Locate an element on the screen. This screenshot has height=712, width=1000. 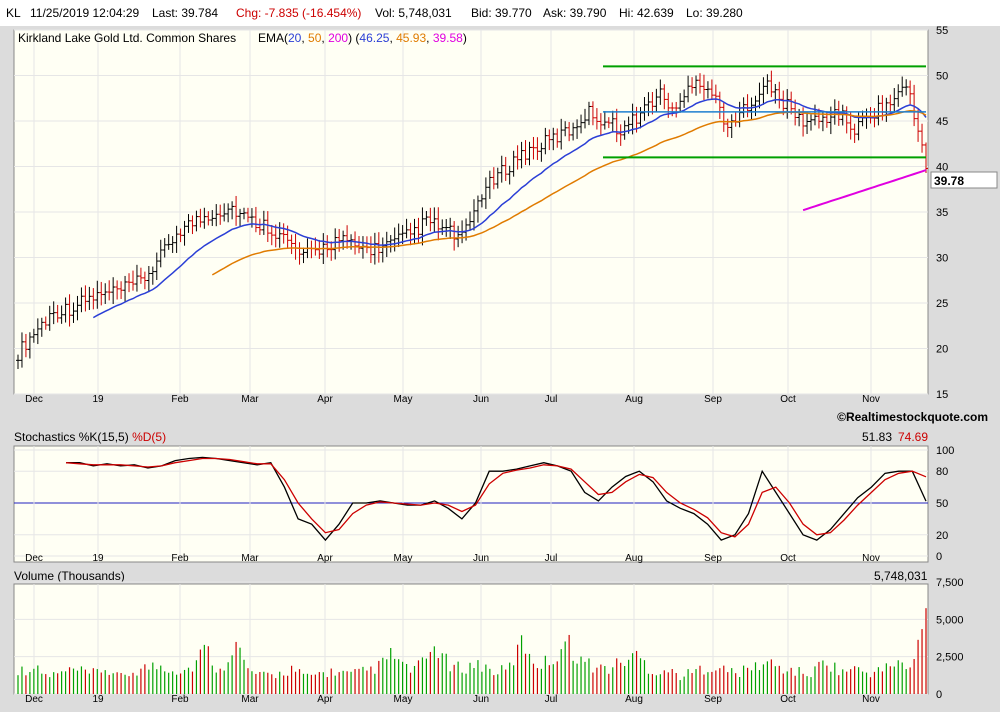
change: Chg: -7.835 (-16.454%) is located at coordinates (299, 13).